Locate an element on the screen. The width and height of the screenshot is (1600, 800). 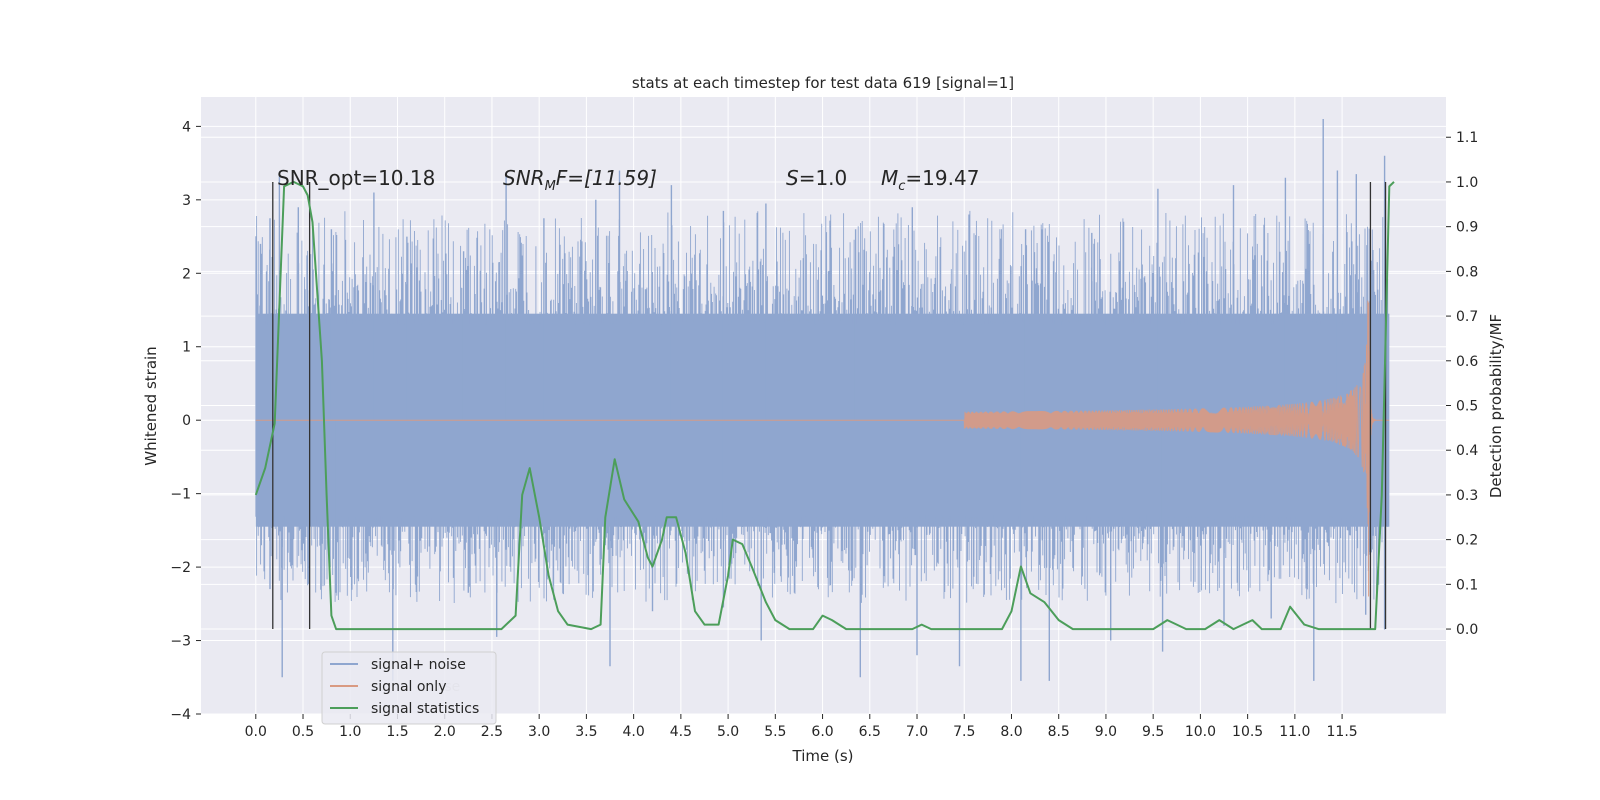
annotation-s: S=1.0 is located at coordinates (816, 178).